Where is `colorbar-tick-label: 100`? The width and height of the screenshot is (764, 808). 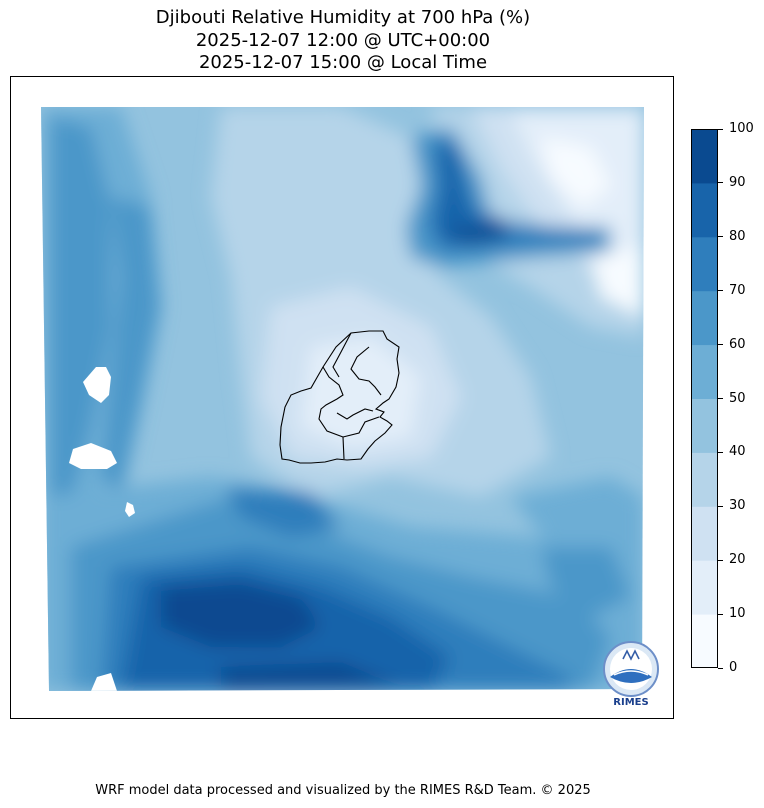 colorbar-tick-label: 100 is located at coordinates (741, 128).